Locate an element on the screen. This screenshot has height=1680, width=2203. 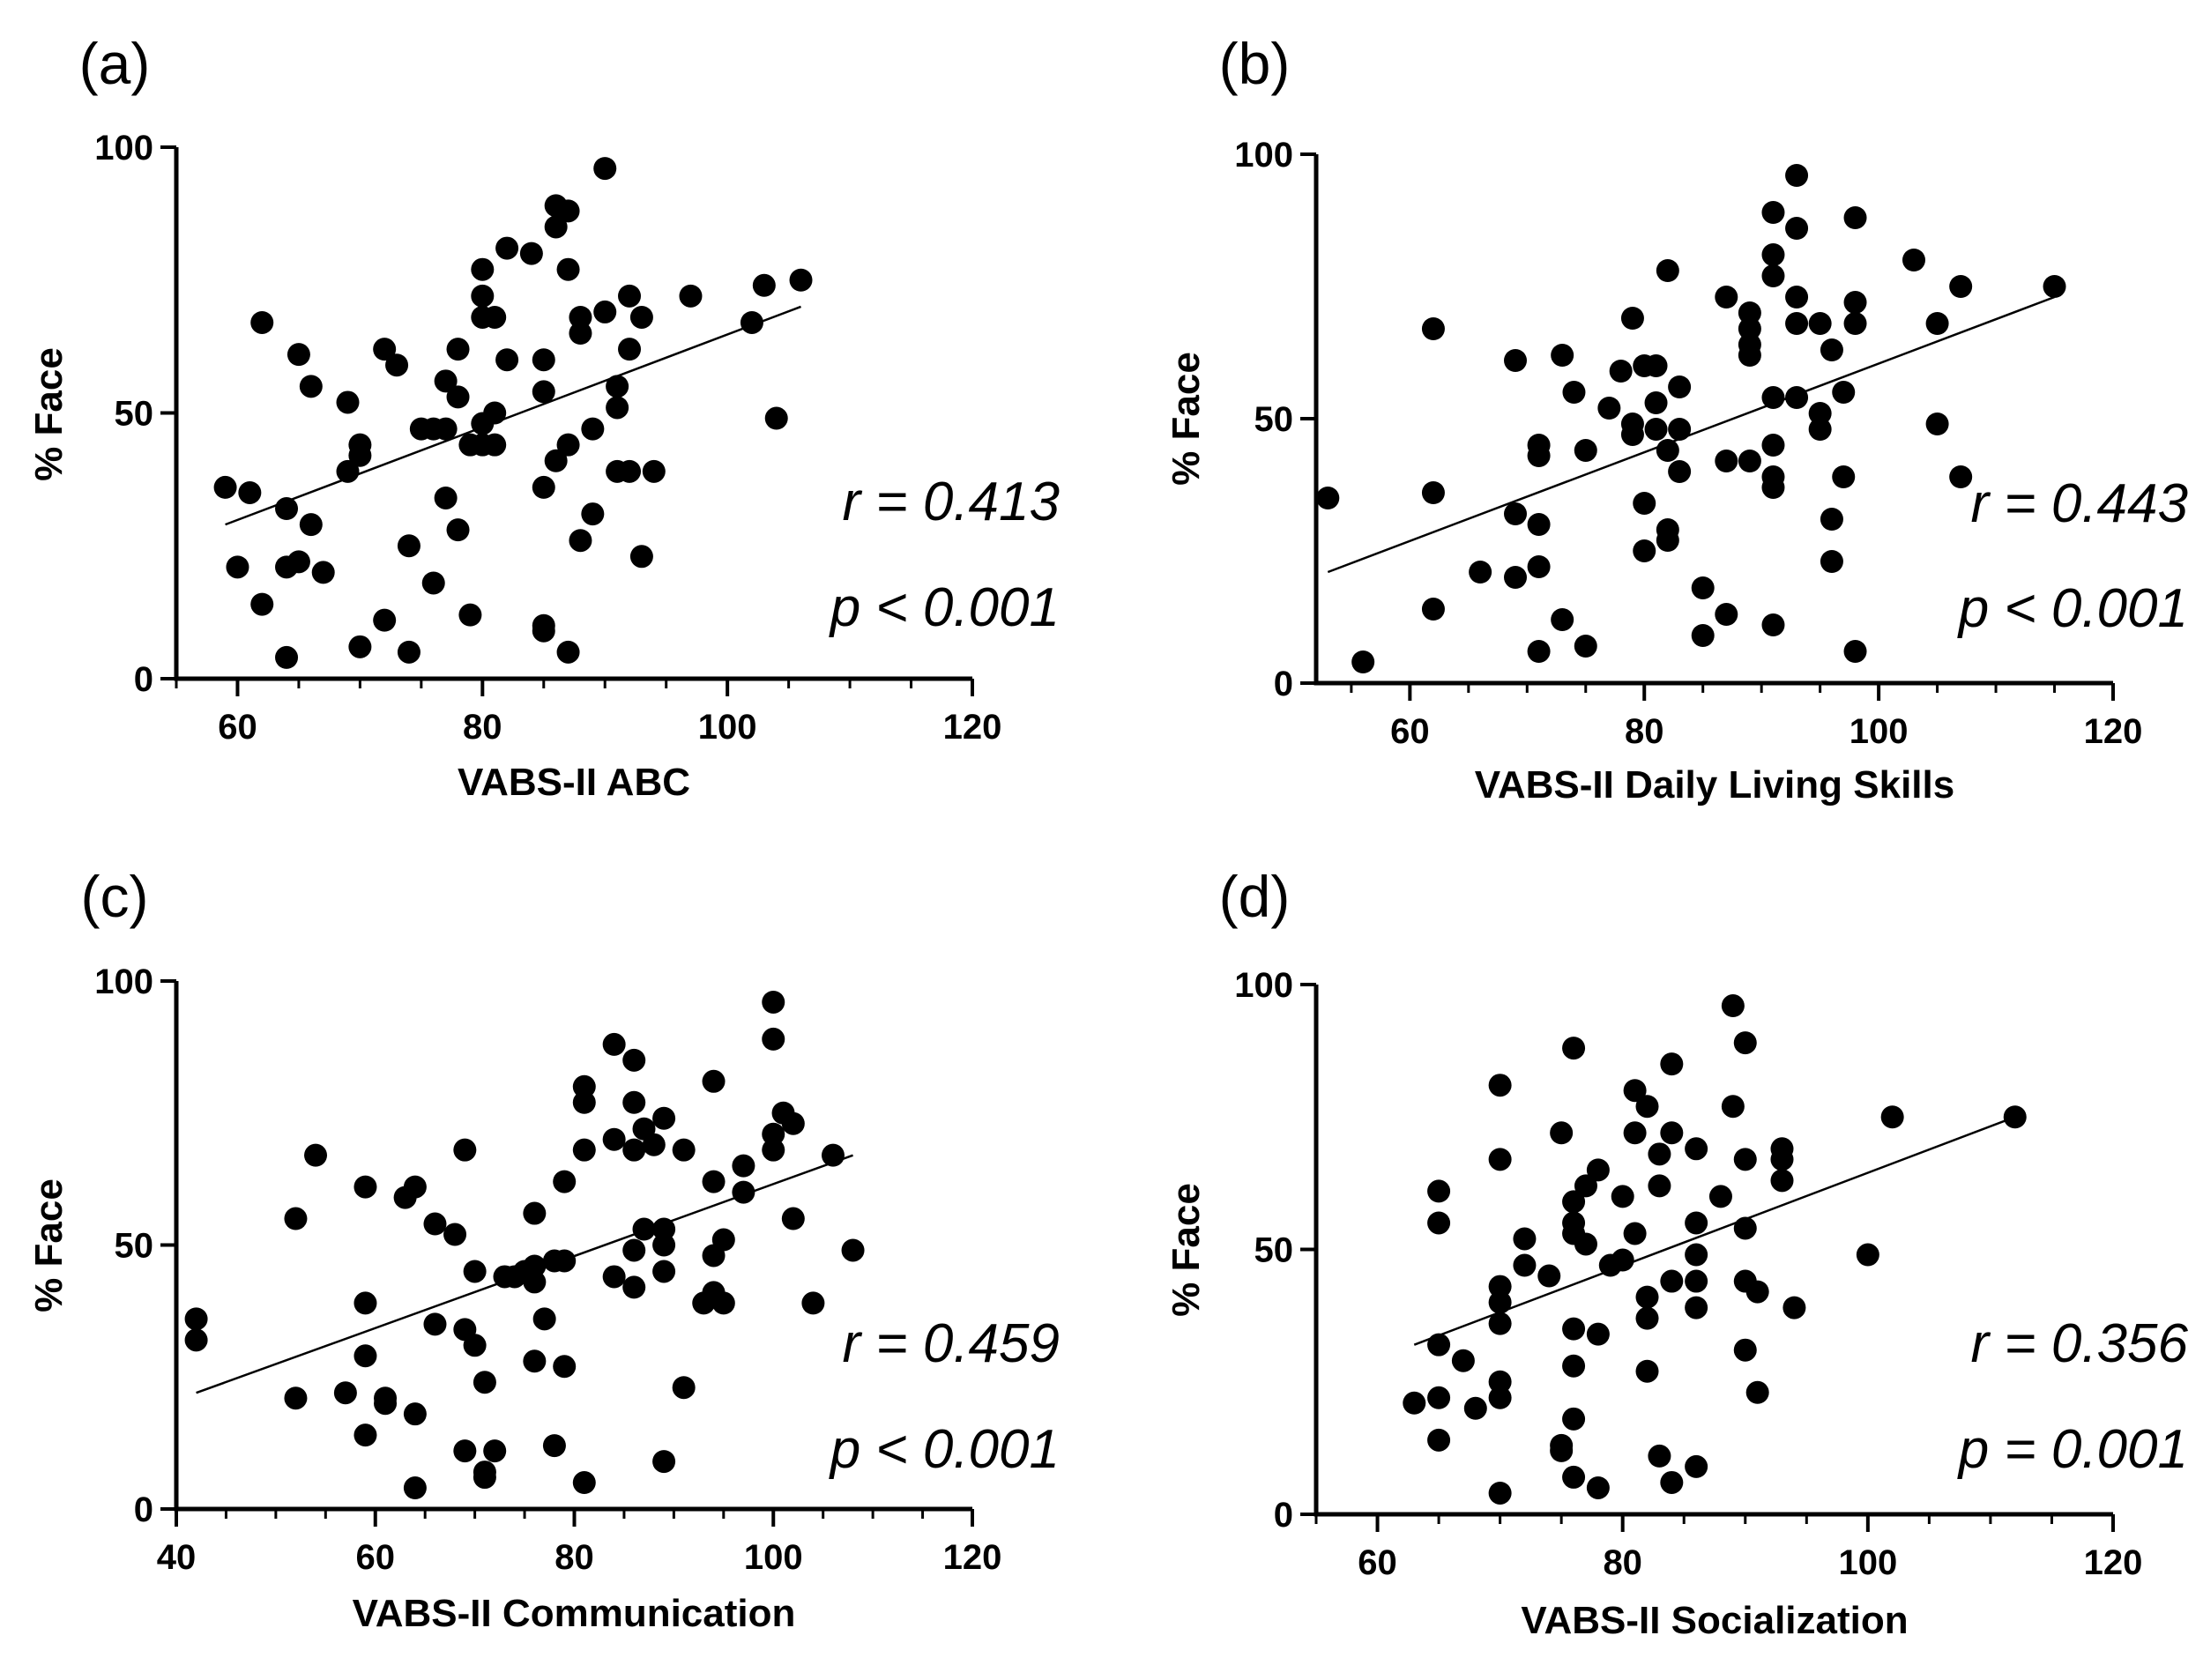
correlation-r-text: r = 0.459 is located at coordinates (951, 1343).